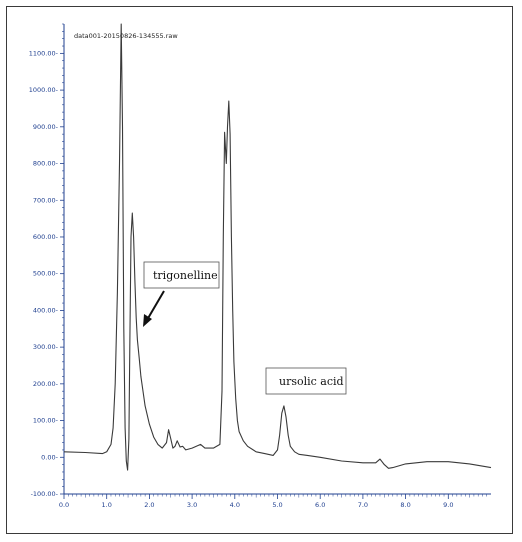 The width and height of the screenshot is (522, 542). I want to click on x-tick-label: 4.0, so click(235, 505).